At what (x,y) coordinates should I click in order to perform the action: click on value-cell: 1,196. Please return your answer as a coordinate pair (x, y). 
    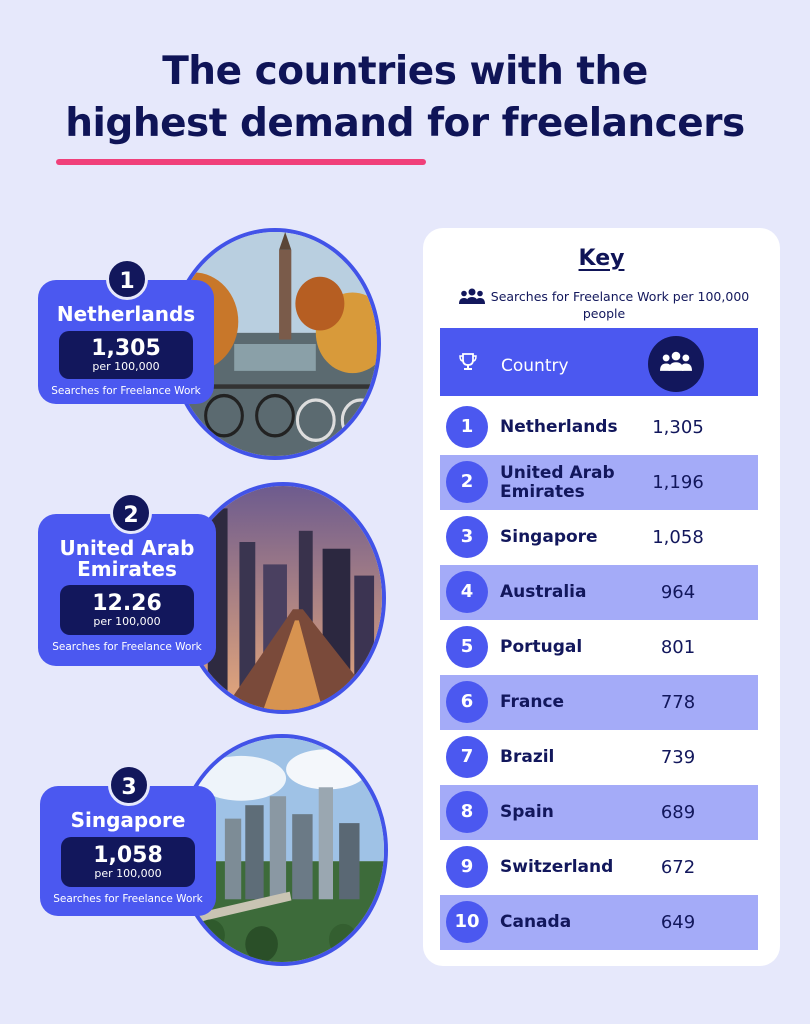
    Looking at the image, I should click on (678, 482).